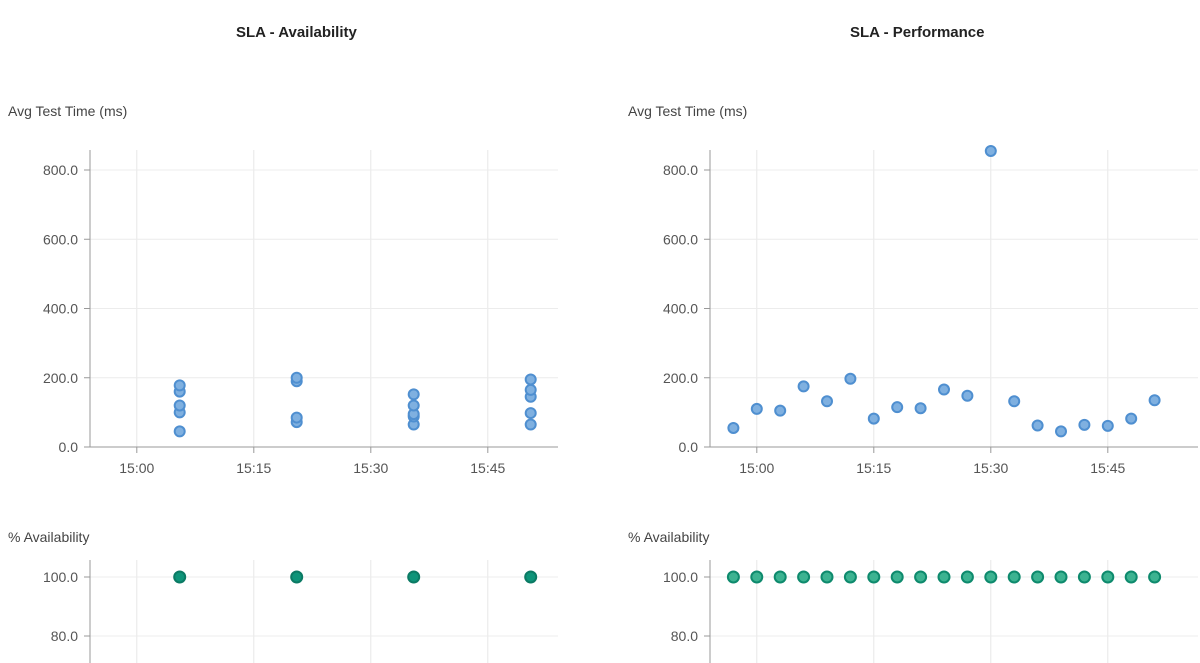 Image resolution: width=1200 pixels, height=663 pixels. What do you see at coordinates (296, 32) in the screenshot?
I see `chart-title: SLA - Availability` at bounding box center [296, 32].